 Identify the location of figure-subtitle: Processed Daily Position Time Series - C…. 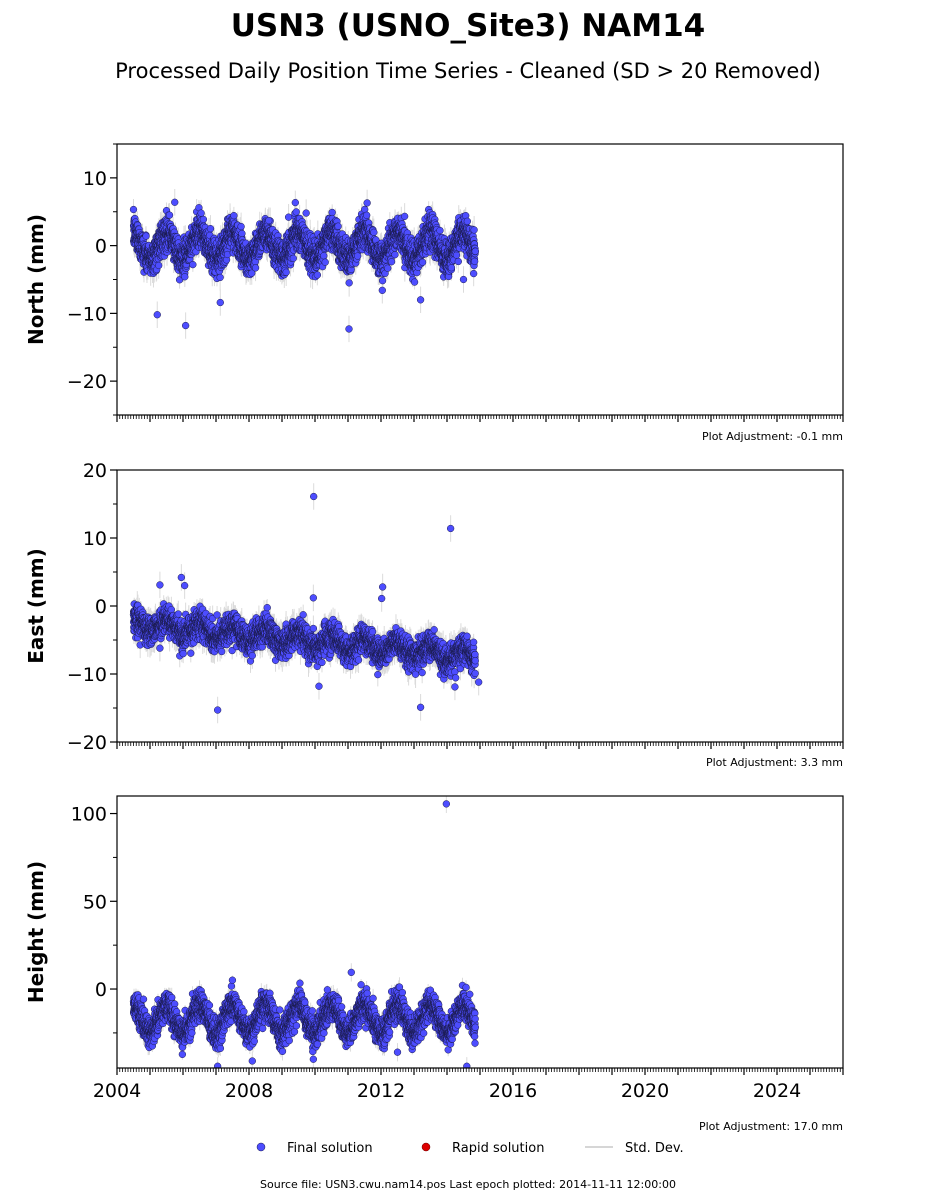
(468, 71).